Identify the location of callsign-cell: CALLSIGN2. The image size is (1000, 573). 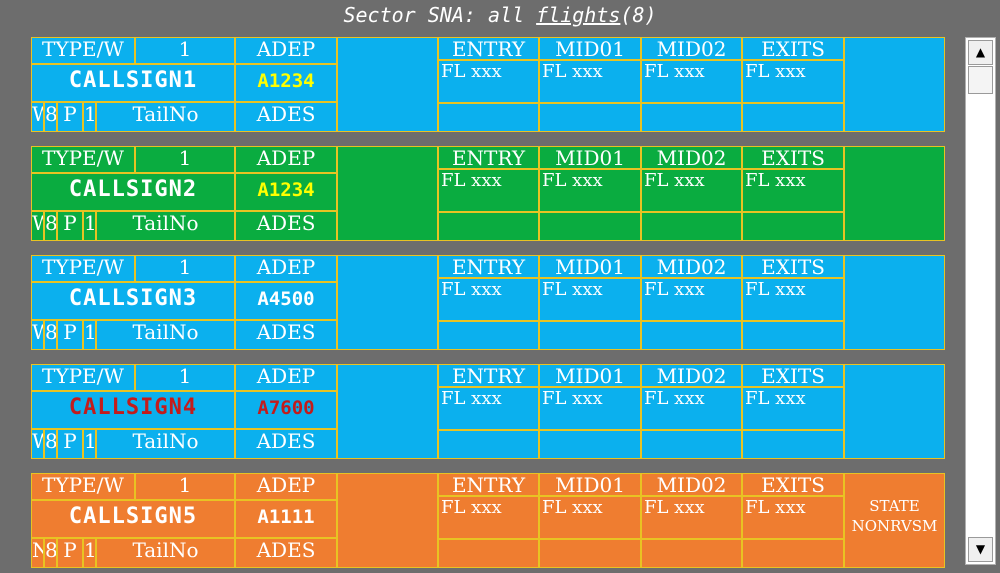
(133, 192).